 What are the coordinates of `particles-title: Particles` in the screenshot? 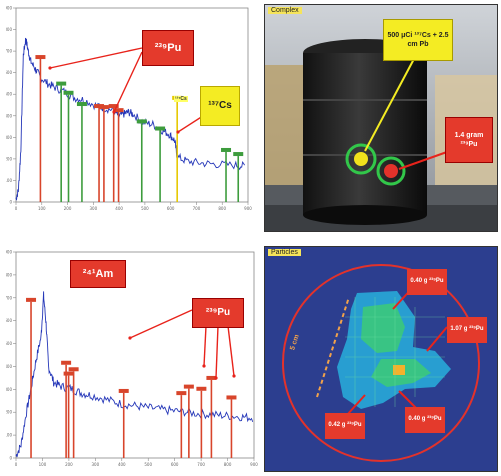 It's located at (284, 252).